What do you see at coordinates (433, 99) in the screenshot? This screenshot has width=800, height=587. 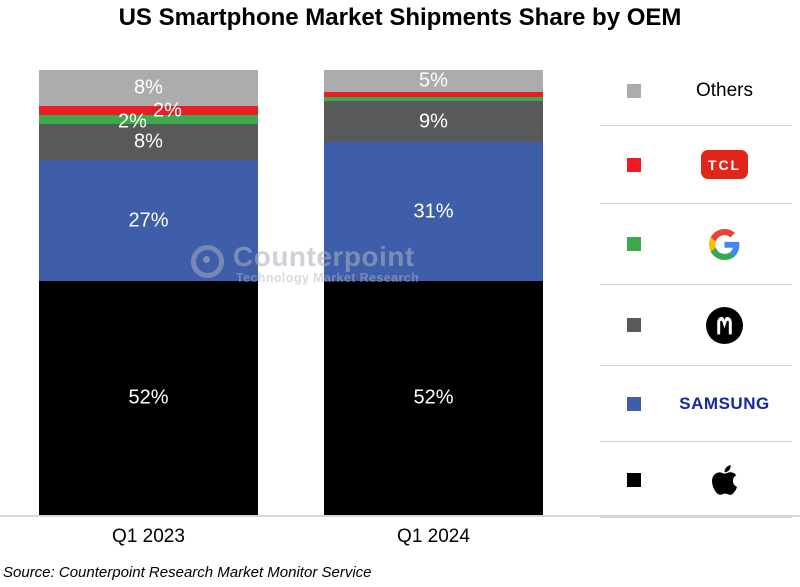 I see `segment-google-q1-2024` at bounding box center [433, 99].